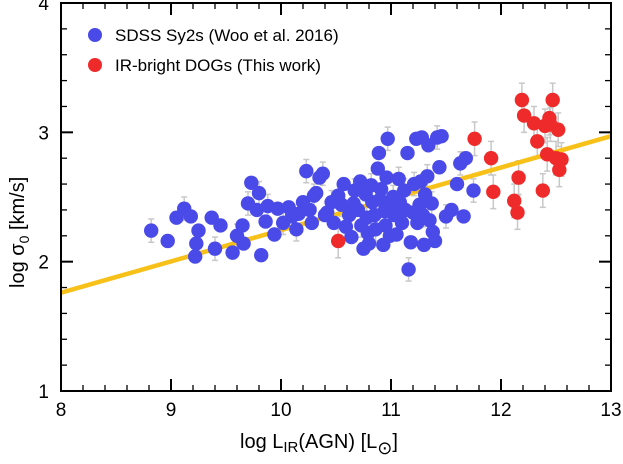  What do you see at coordinates (500, 410) in the screenshot?
I see `x-tick-label: 12` at bounding box center [500, 410].